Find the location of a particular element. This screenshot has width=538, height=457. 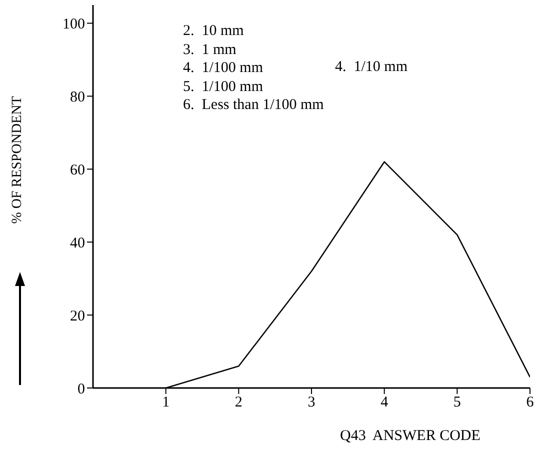

x-axis-title: Q43 ANSWER CODE is located at coordinates (410, 436).